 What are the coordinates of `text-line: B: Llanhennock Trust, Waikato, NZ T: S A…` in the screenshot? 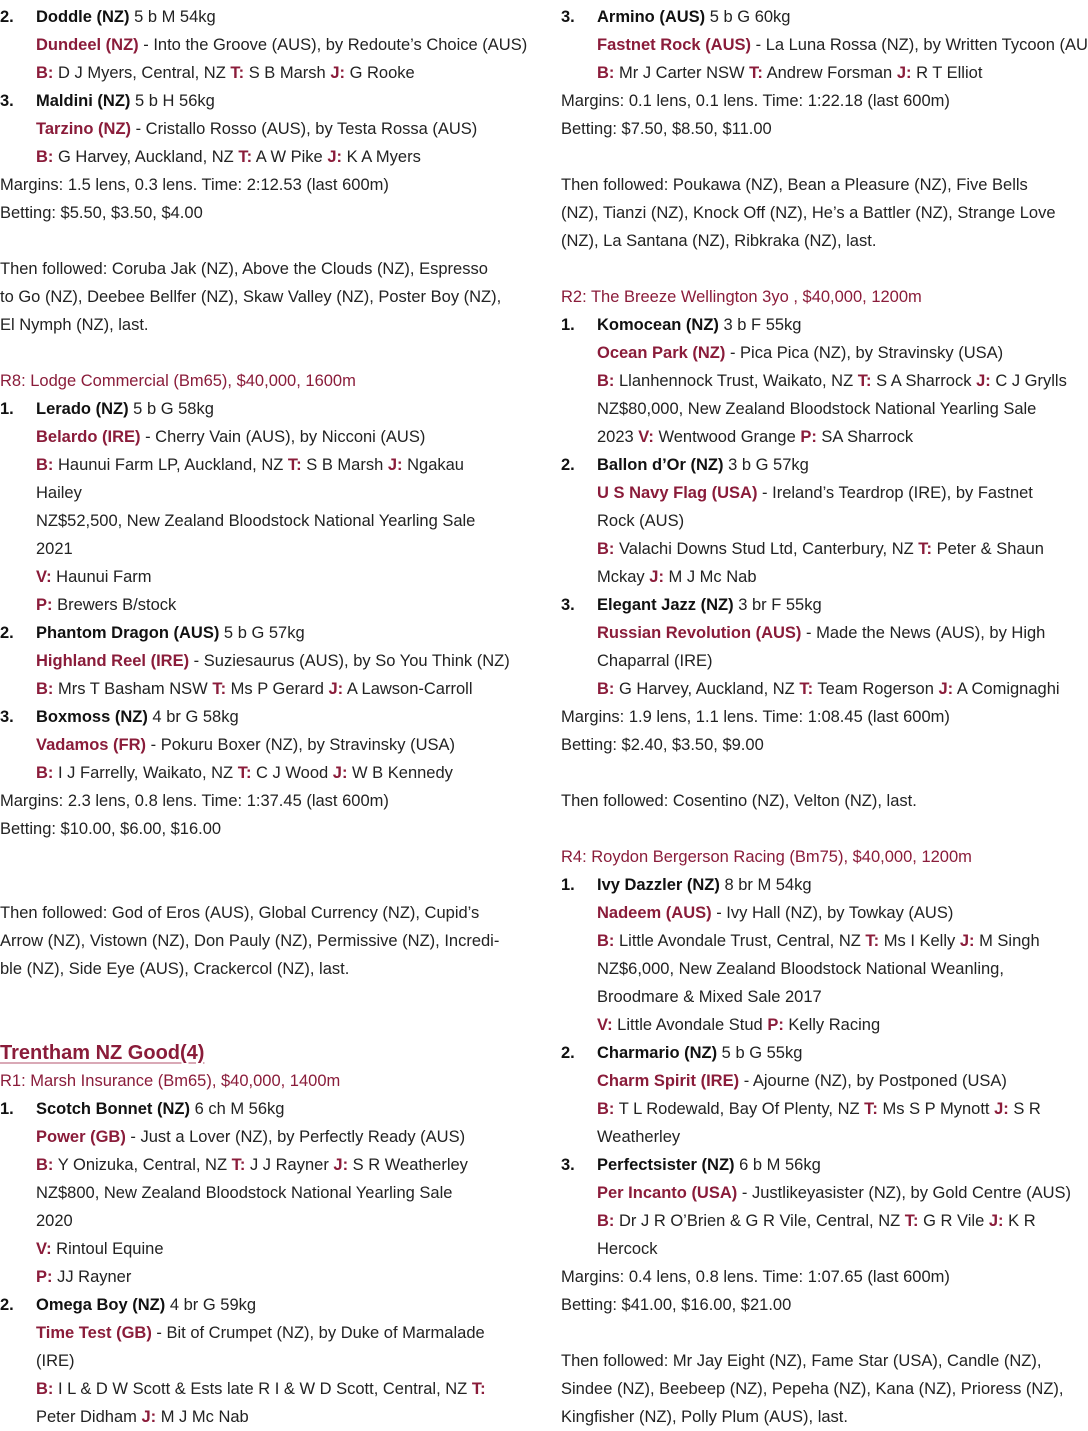 It's located at (824, 381).